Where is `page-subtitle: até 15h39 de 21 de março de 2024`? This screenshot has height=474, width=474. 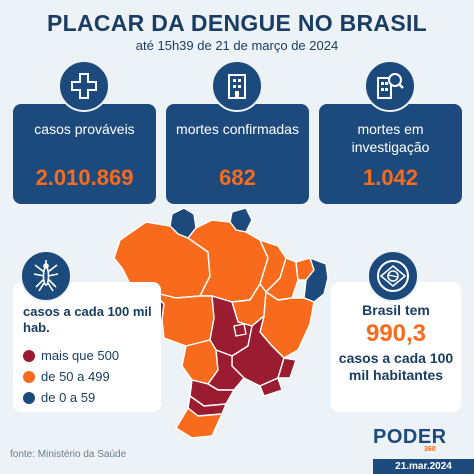
page-subtitle: até 15h39 de 21 de março de 2024 is located at coordinates (237, 45).